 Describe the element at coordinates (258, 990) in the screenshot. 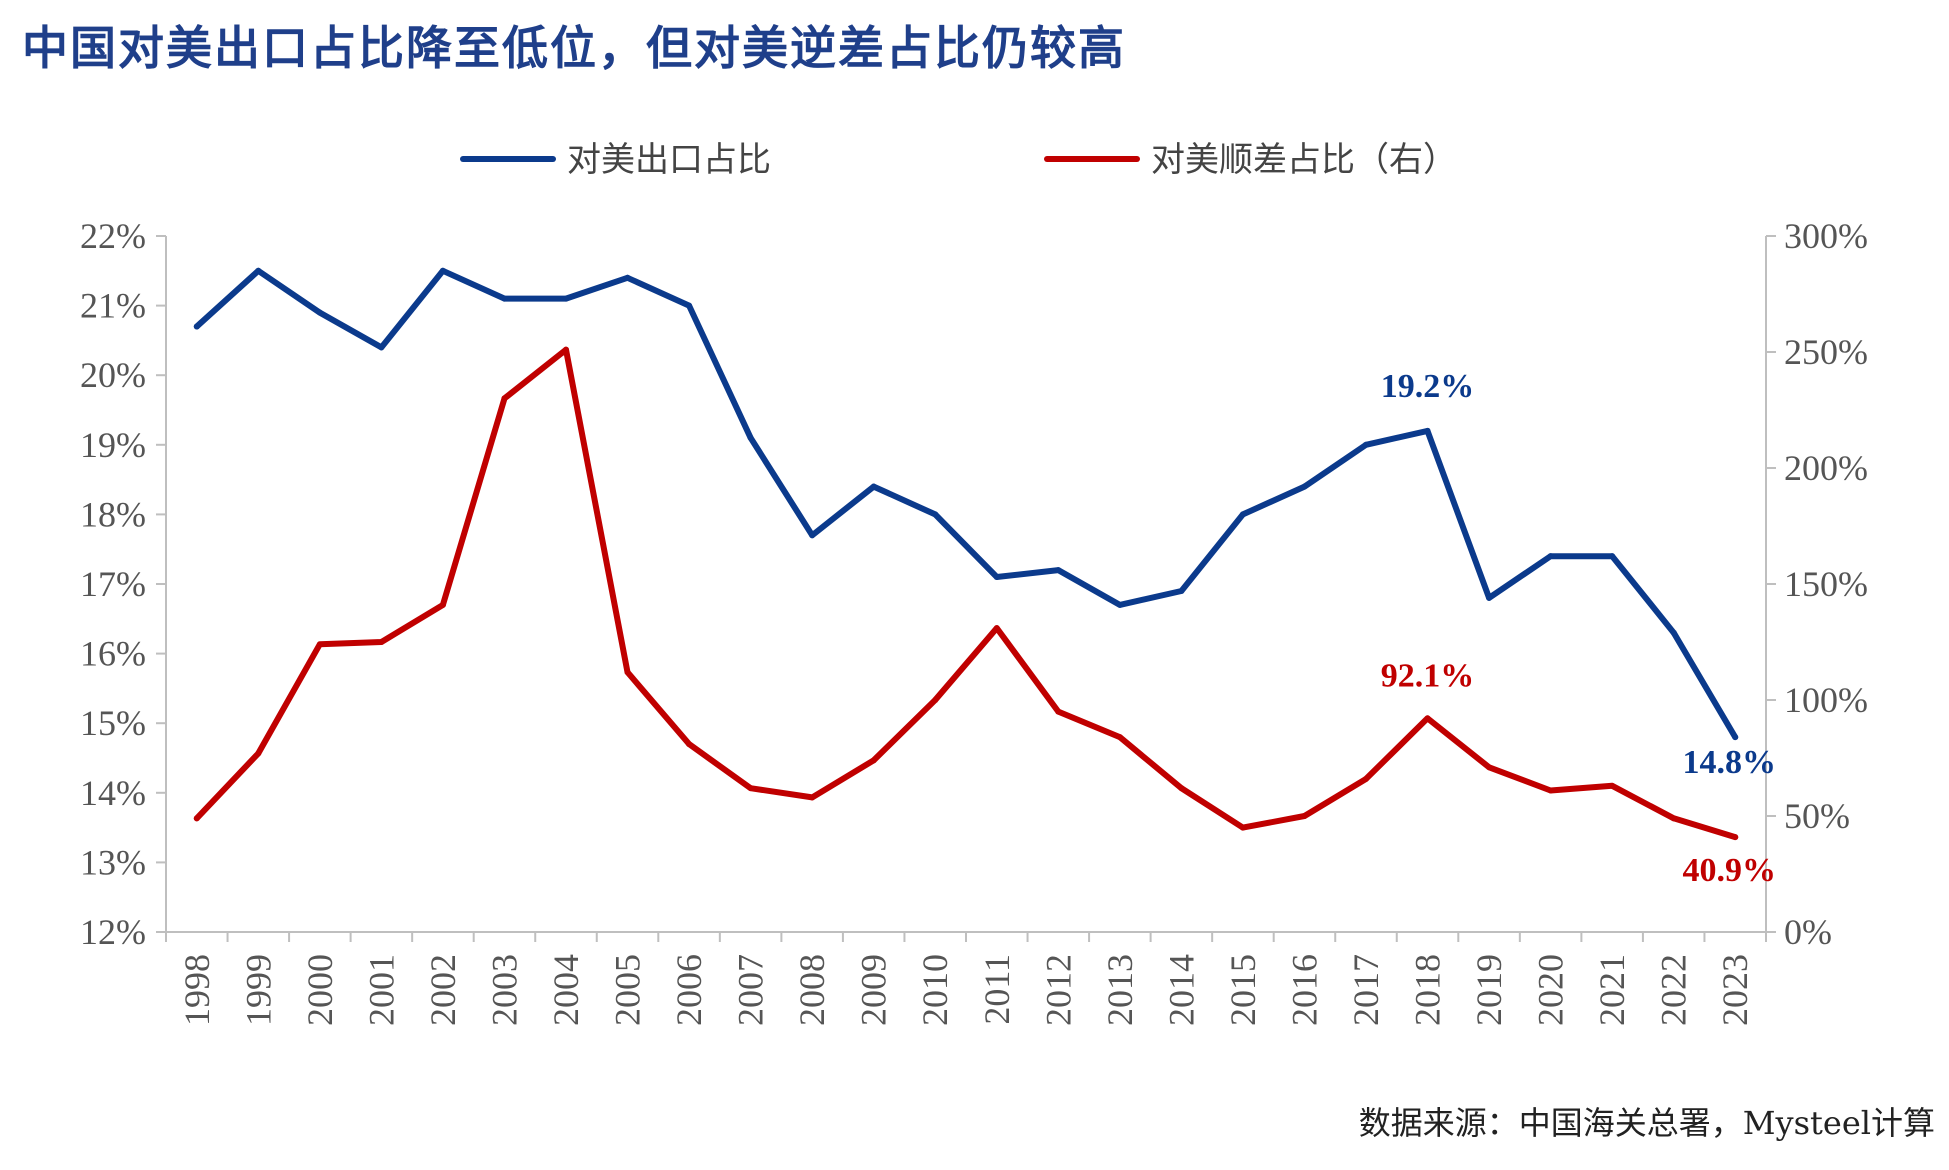

I see `x-tick-label: 1999` at that location.